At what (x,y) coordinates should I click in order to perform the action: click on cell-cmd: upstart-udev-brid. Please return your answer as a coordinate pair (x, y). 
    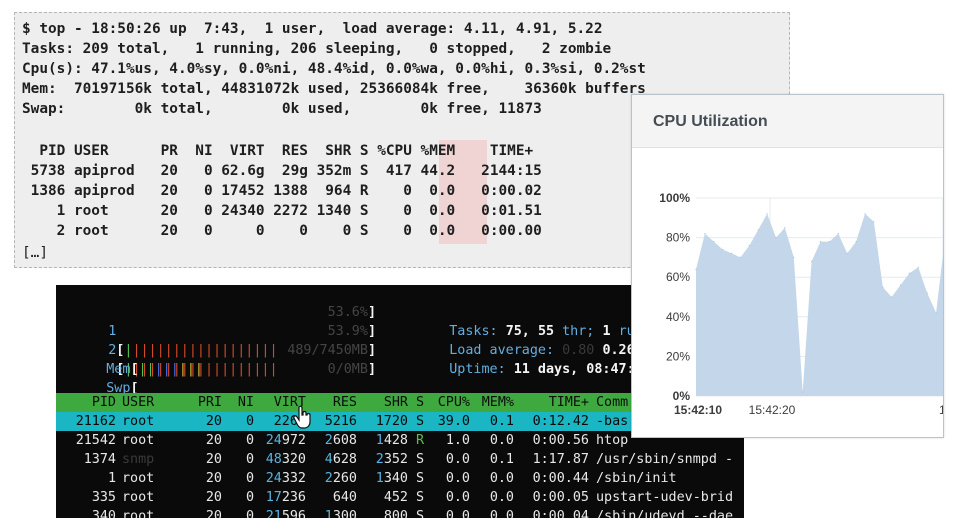
    Looking at the image, I should click on (665, 497).